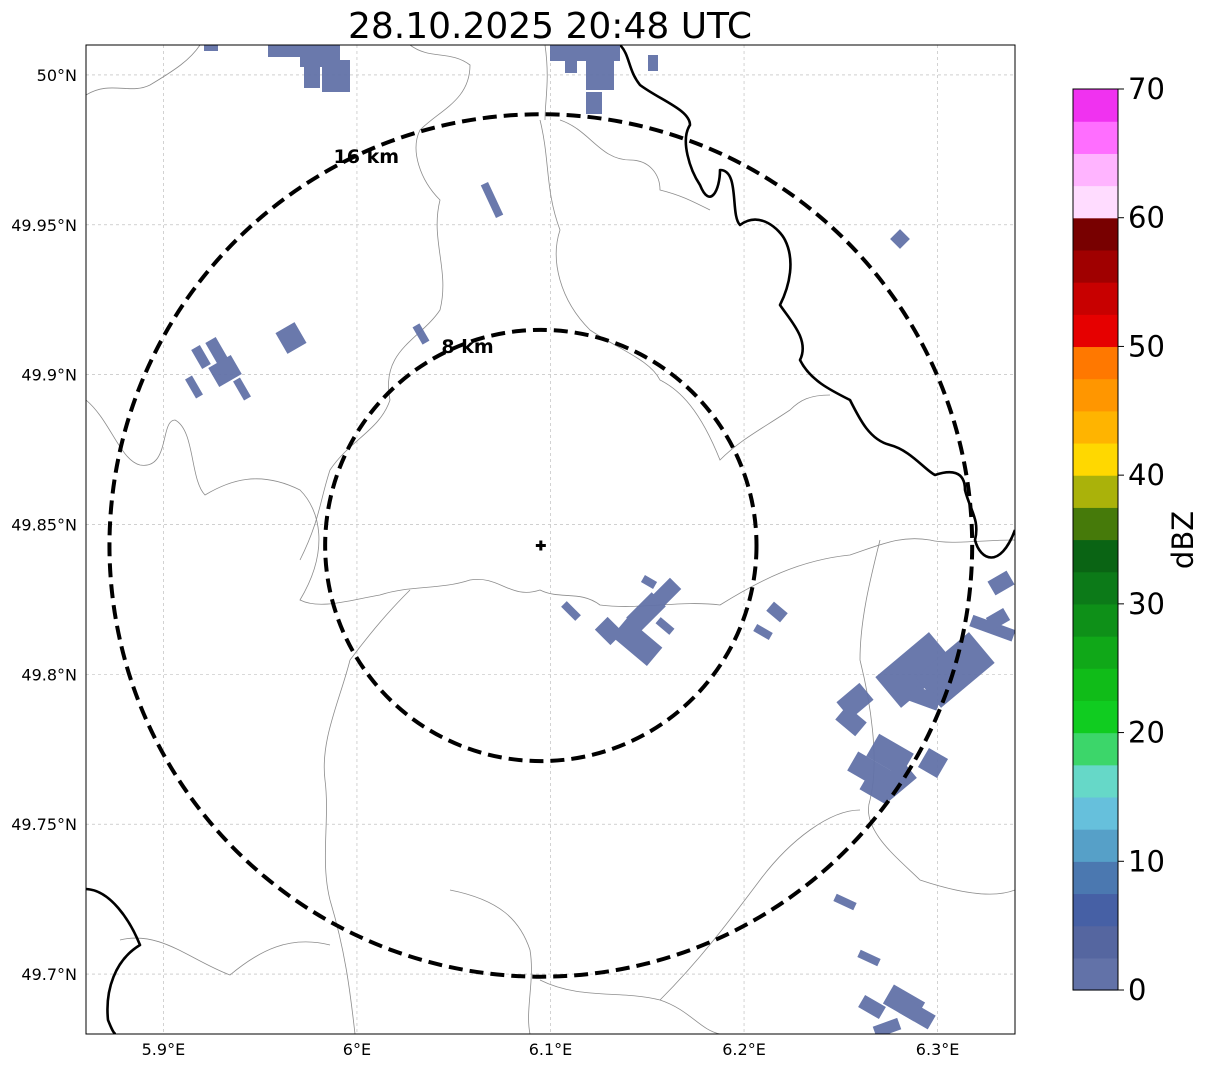 This screenshot has width=1207, height=1069. What do you see at coordinates (1183, 540) in the screenshot?
I see `colorbar-label: dBZ` at bounding box center [1183, 540].